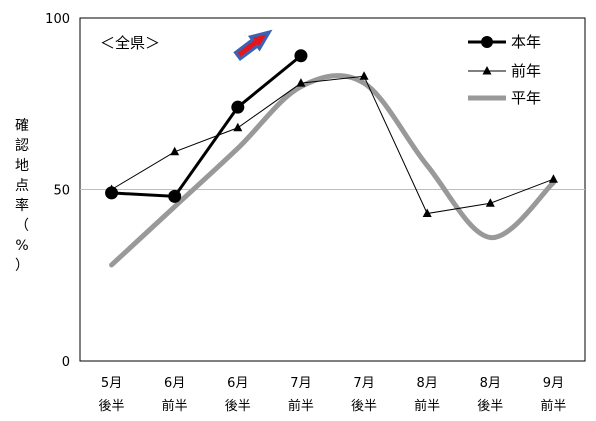 The width and height of the screenshot is (596, 421). Describe the element at coordinates (427, 383) in the screenshot. I see `x-tick-top-5: 8月` at that location.